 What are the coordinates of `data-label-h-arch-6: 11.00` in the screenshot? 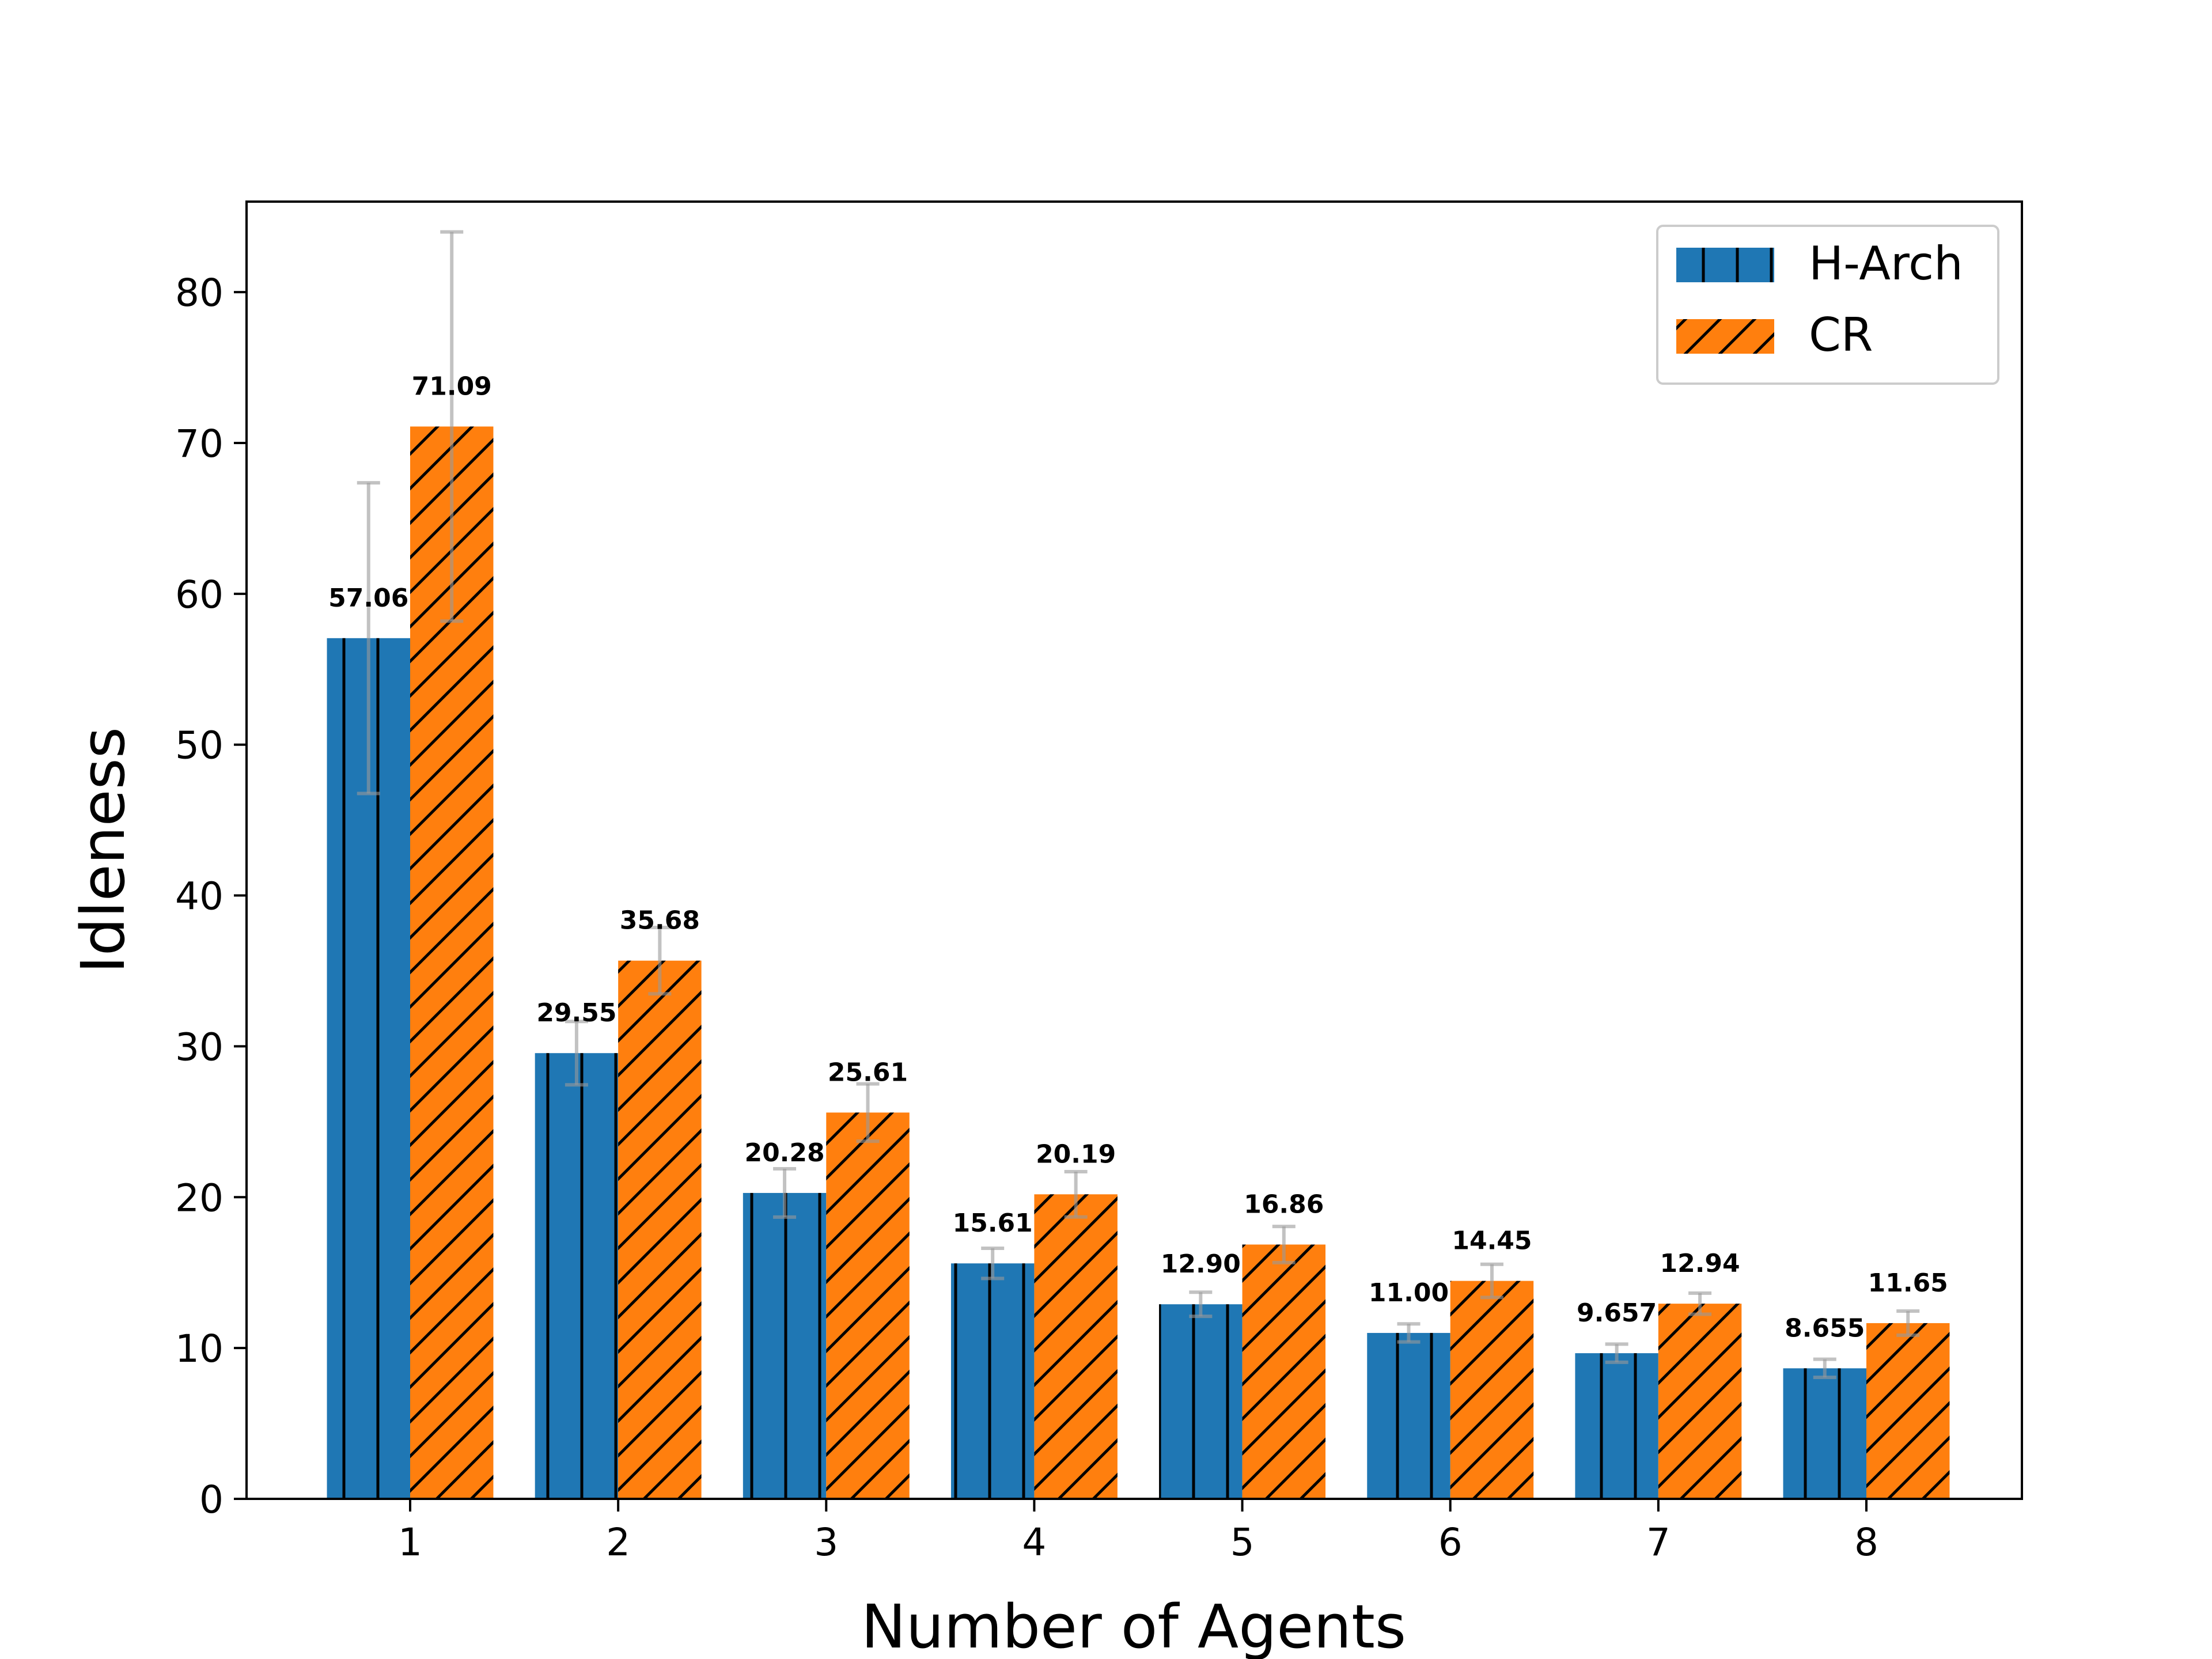 It's located at (1409, 1293).